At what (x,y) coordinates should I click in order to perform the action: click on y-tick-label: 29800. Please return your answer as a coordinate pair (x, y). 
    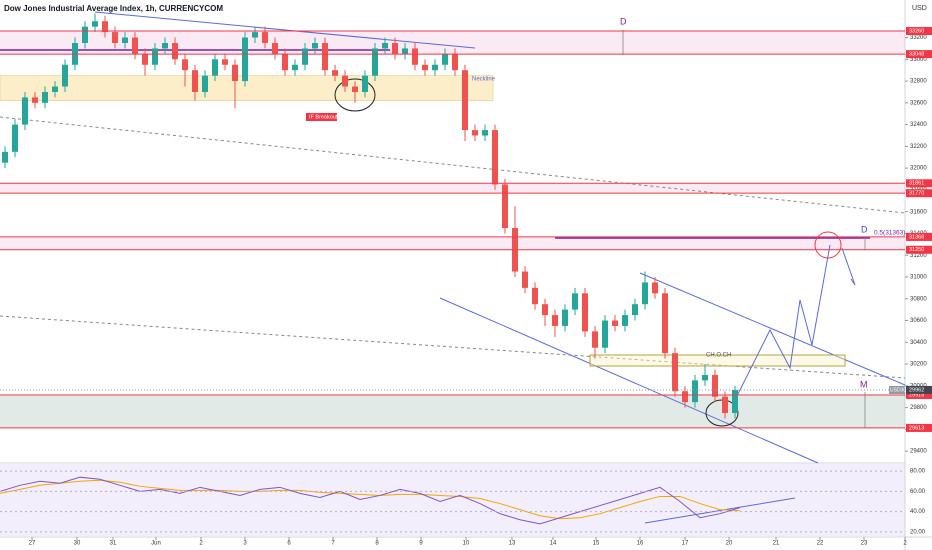
    Looking at the image, I should click on (918, 408).